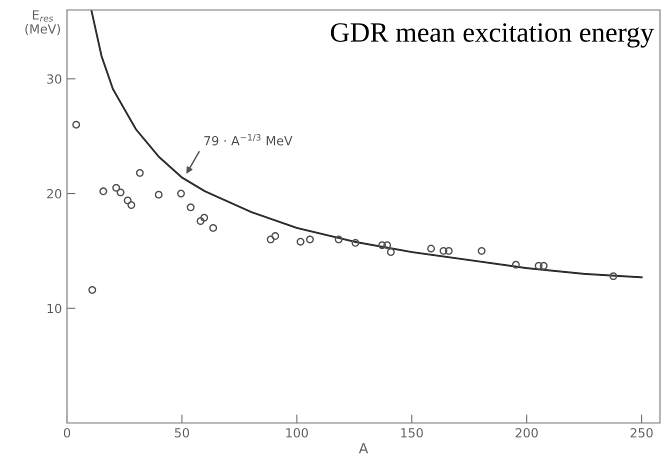 Image resolution: width=661 pixels, height=457 pixels. Describe the element at coordinates (492, 35) in the screenshot. I see `chart-title: GDR mean excitation energy` at that location.